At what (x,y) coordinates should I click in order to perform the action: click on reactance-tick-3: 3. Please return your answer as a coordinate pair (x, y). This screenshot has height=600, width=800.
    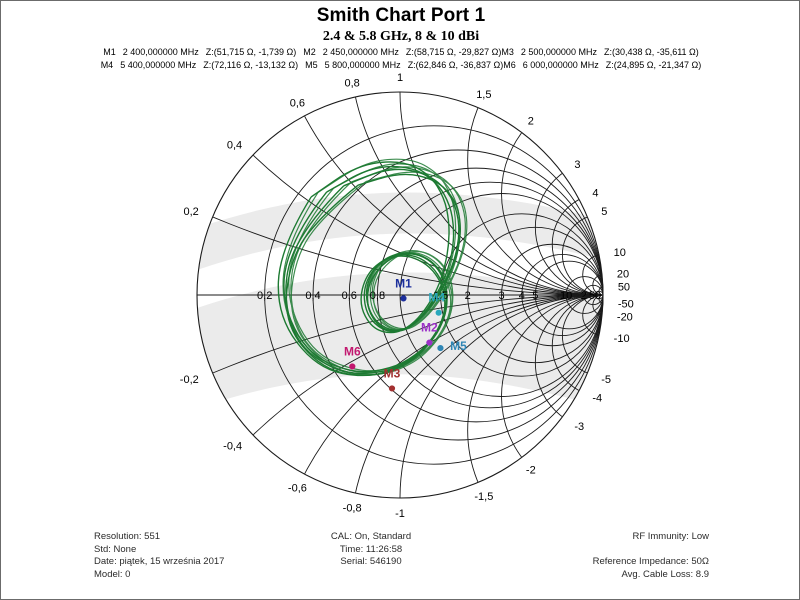
    Looking at the image, I should click on (577, 165).